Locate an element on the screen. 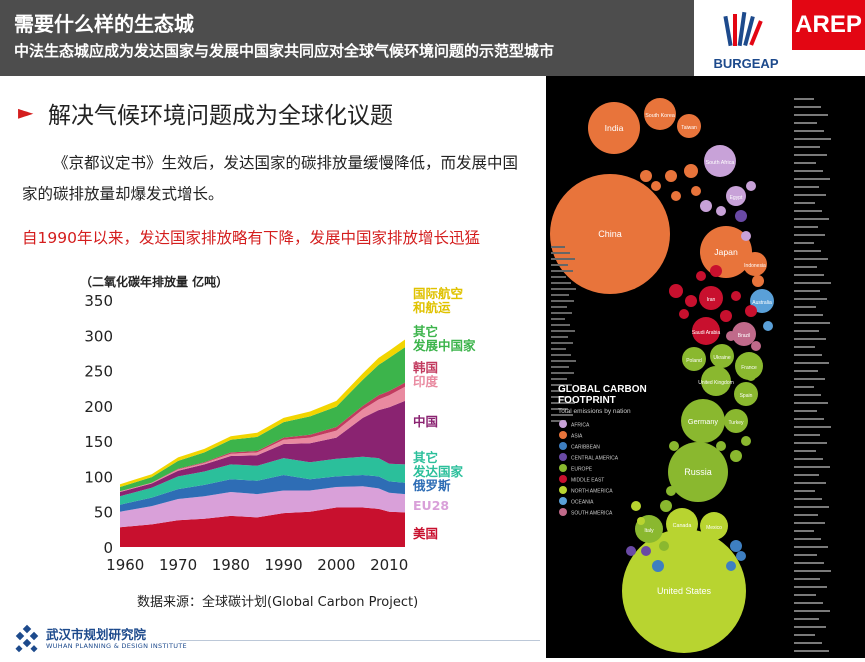 This screenshot has height=662, width=865. country-bubble-label: Brazil is located at coordinates (744, 336).